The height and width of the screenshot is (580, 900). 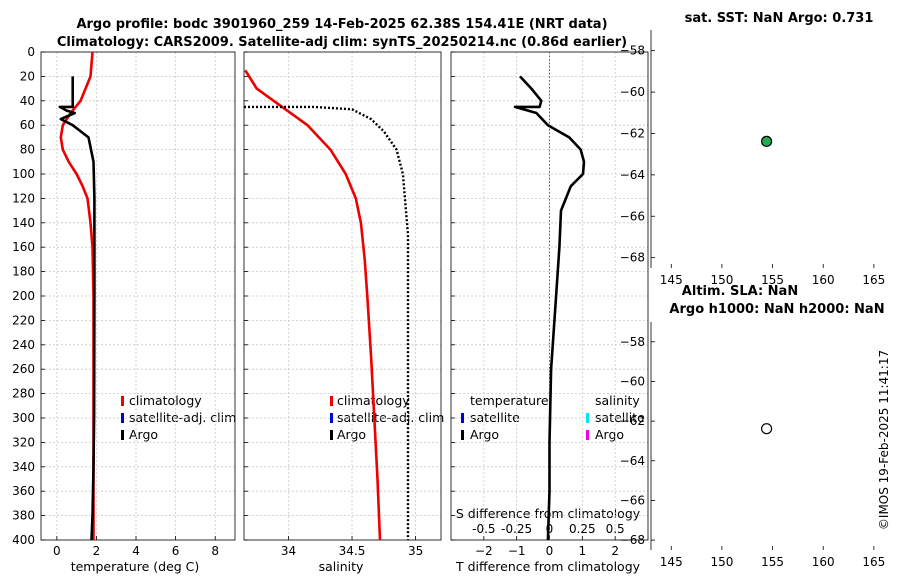 What do you see at coordinates (313, 305) in the screenshot?
I see `climatology-salinity-line` at bounding box center [313, 305].